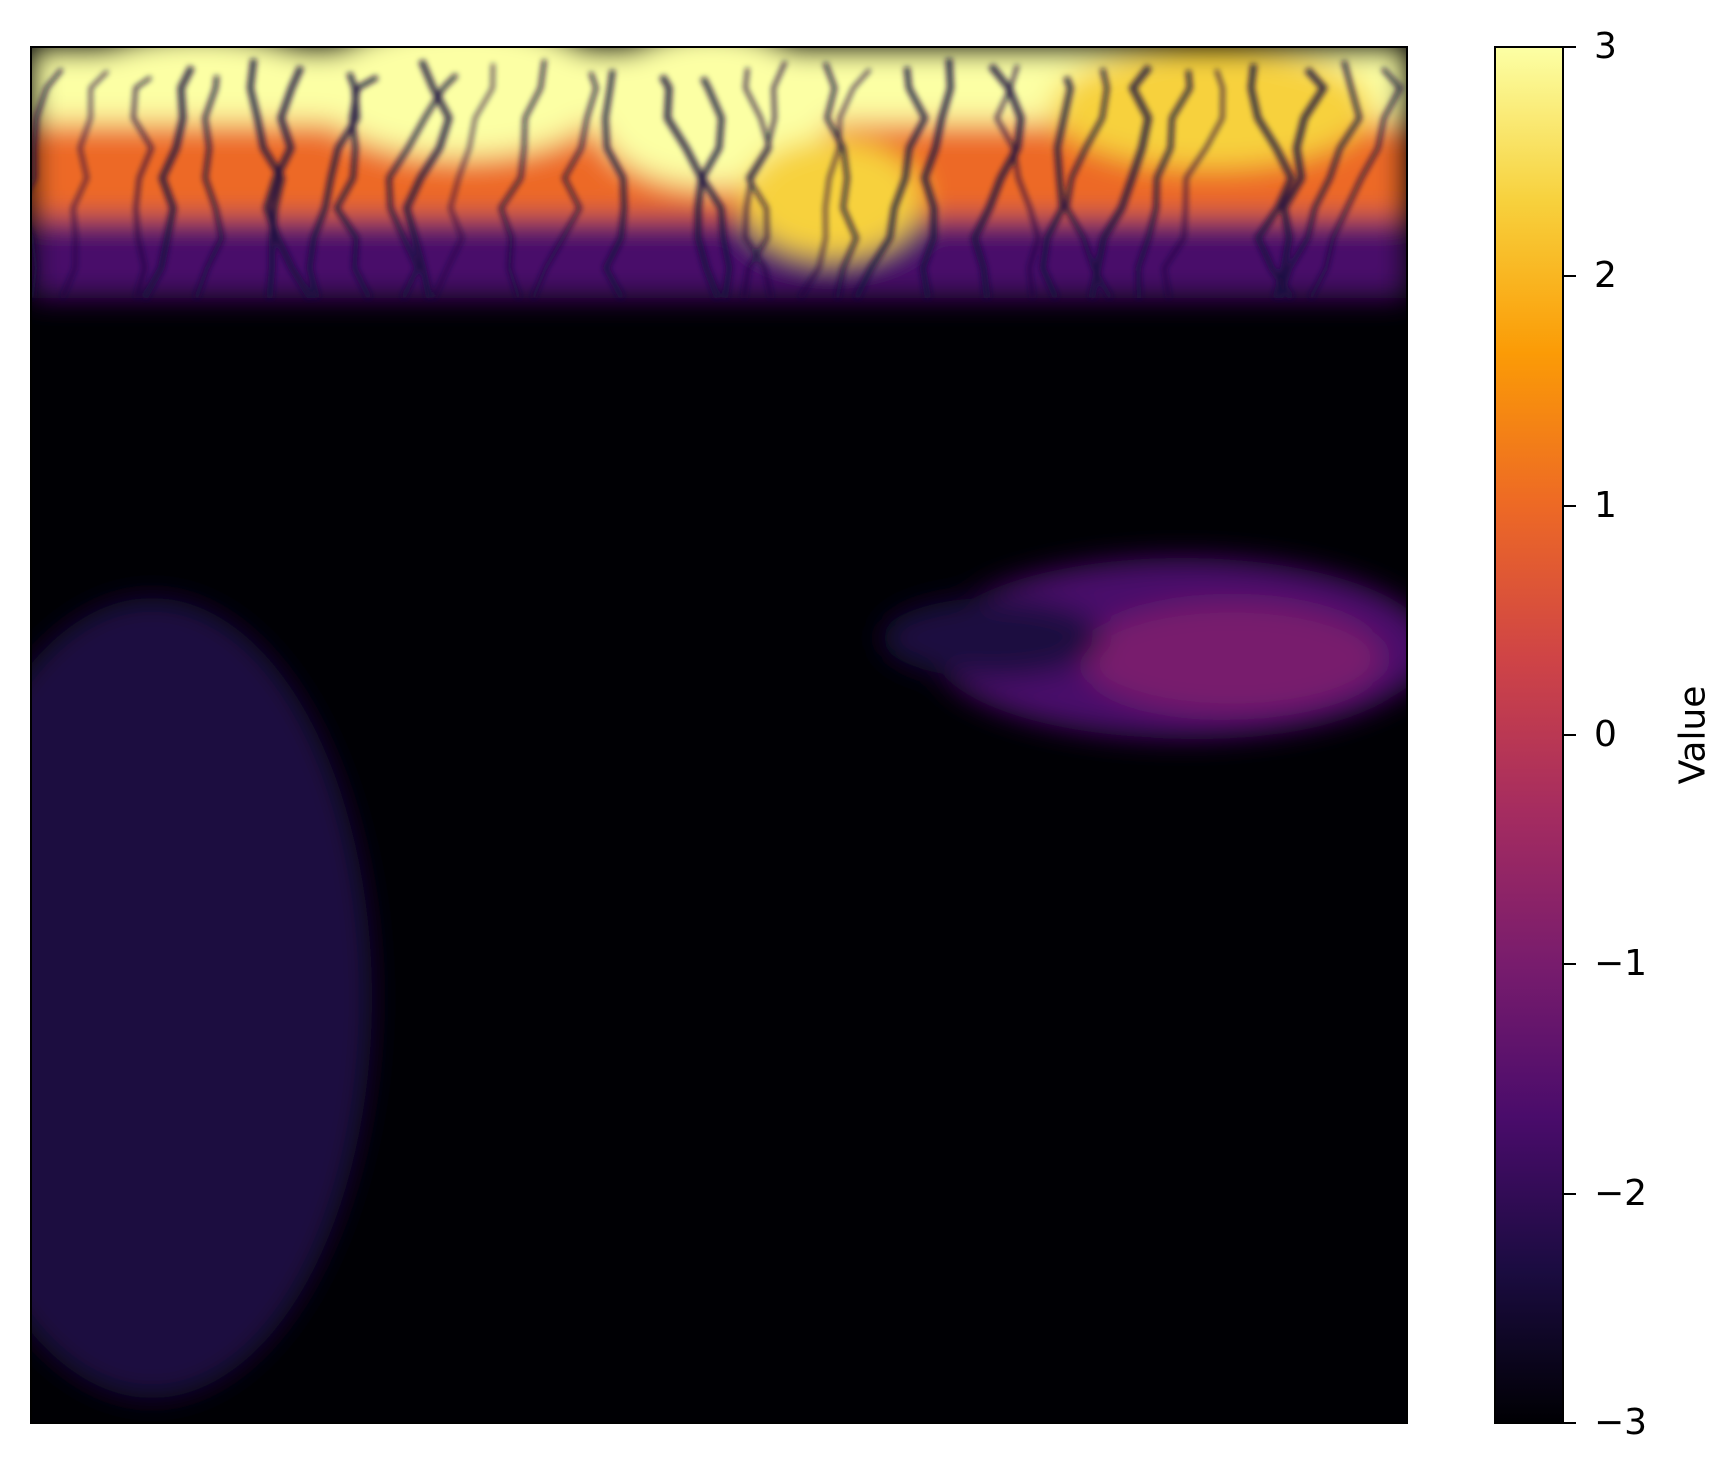 The height and width of the screenshot is (1469, 1731). I want to click on colorbar-tick-label: 0, so click(1605, 734).